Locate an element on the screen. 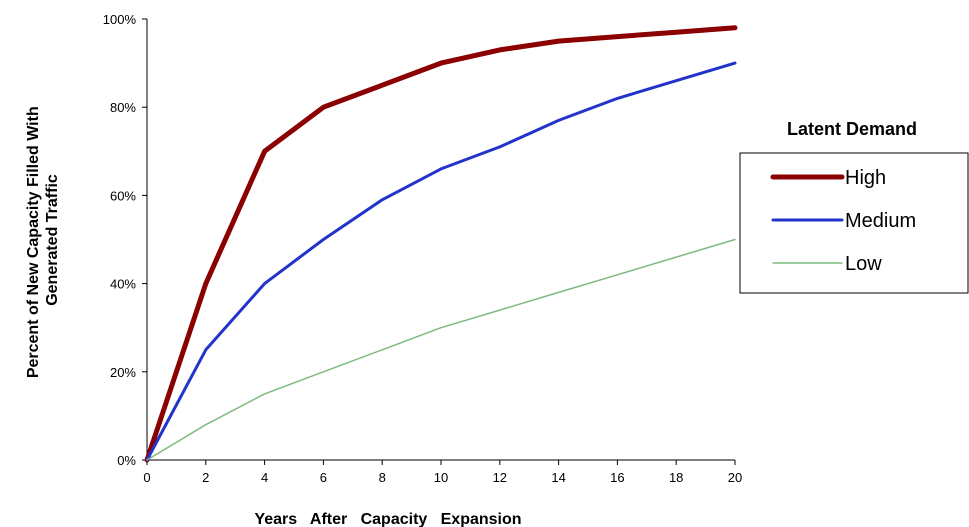  y-tick-label: 40% is located at coordinates (123, 284).